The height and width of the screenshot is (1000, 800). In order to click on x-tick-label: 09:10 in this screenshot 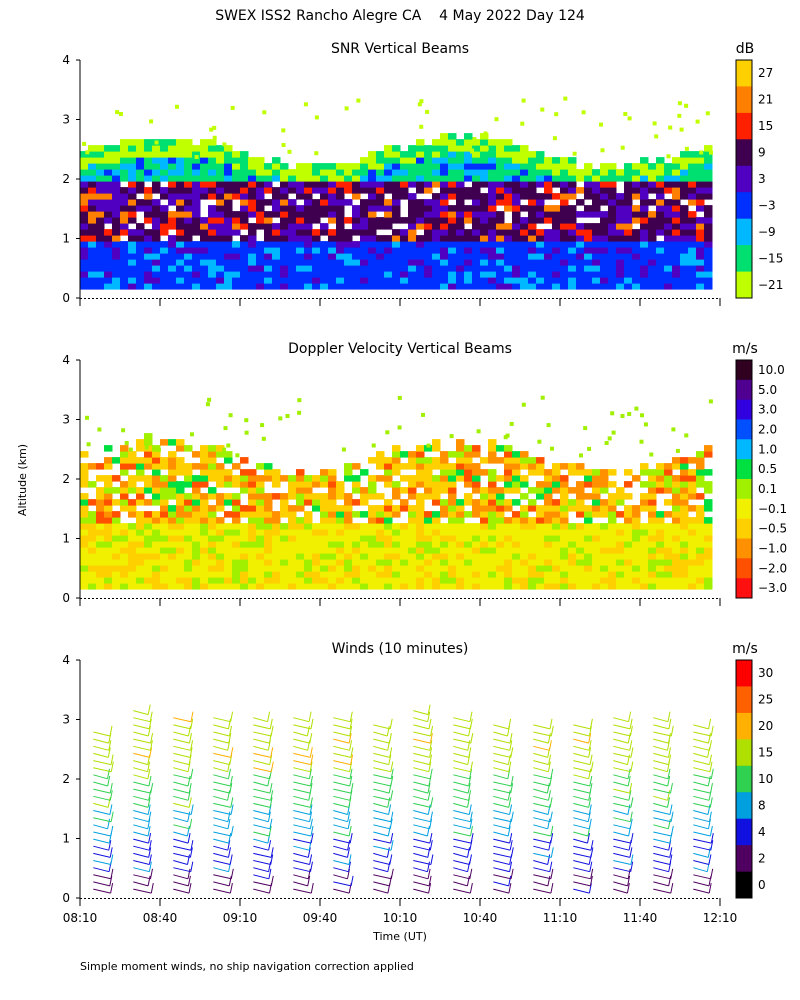, I will do `click(240, 918)`.